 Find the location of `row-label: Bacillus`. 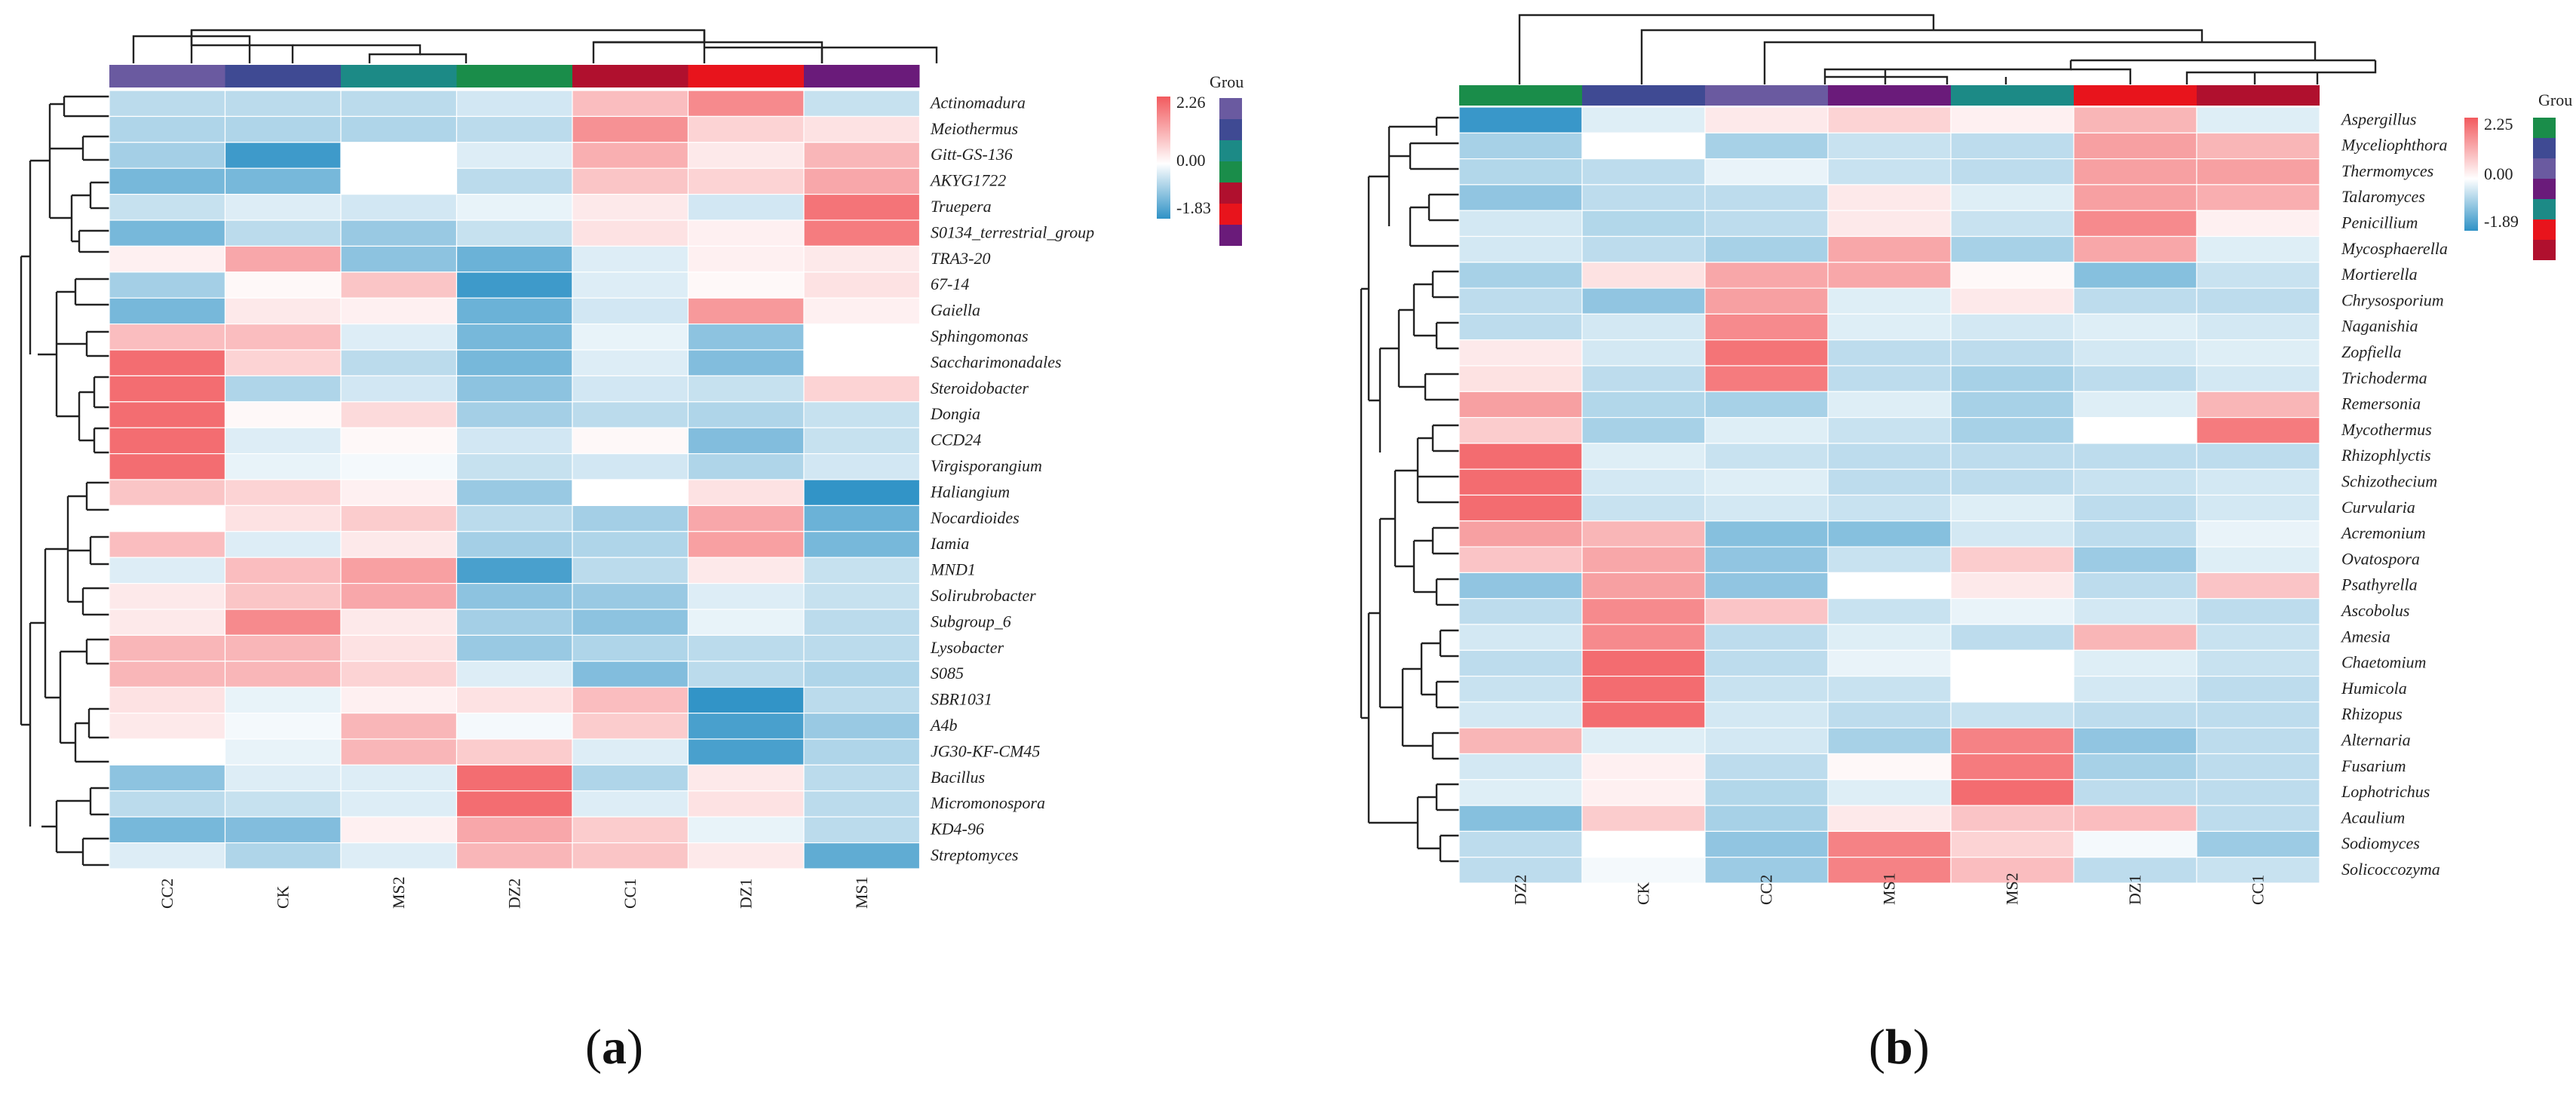

row-label: Bacillus is located at coordinates (958, 777).